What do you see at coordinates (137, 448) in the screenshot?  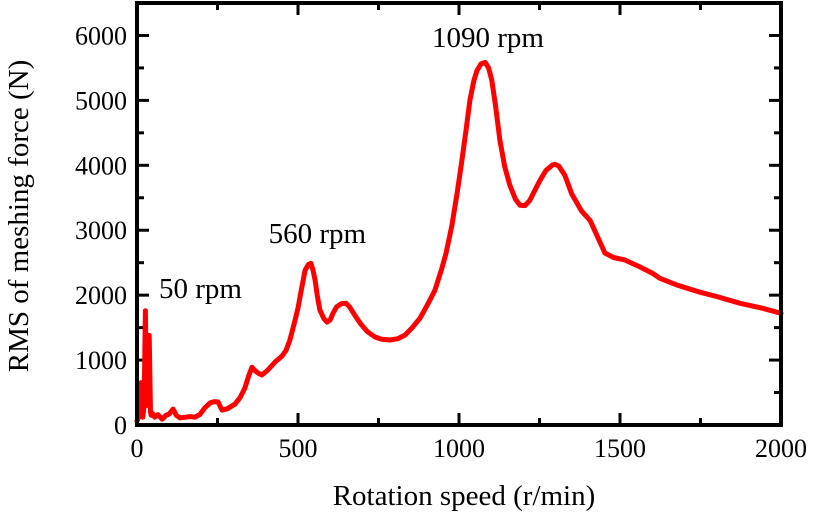 I see `x-tick-label: 0` at bounding box center [137, 448].